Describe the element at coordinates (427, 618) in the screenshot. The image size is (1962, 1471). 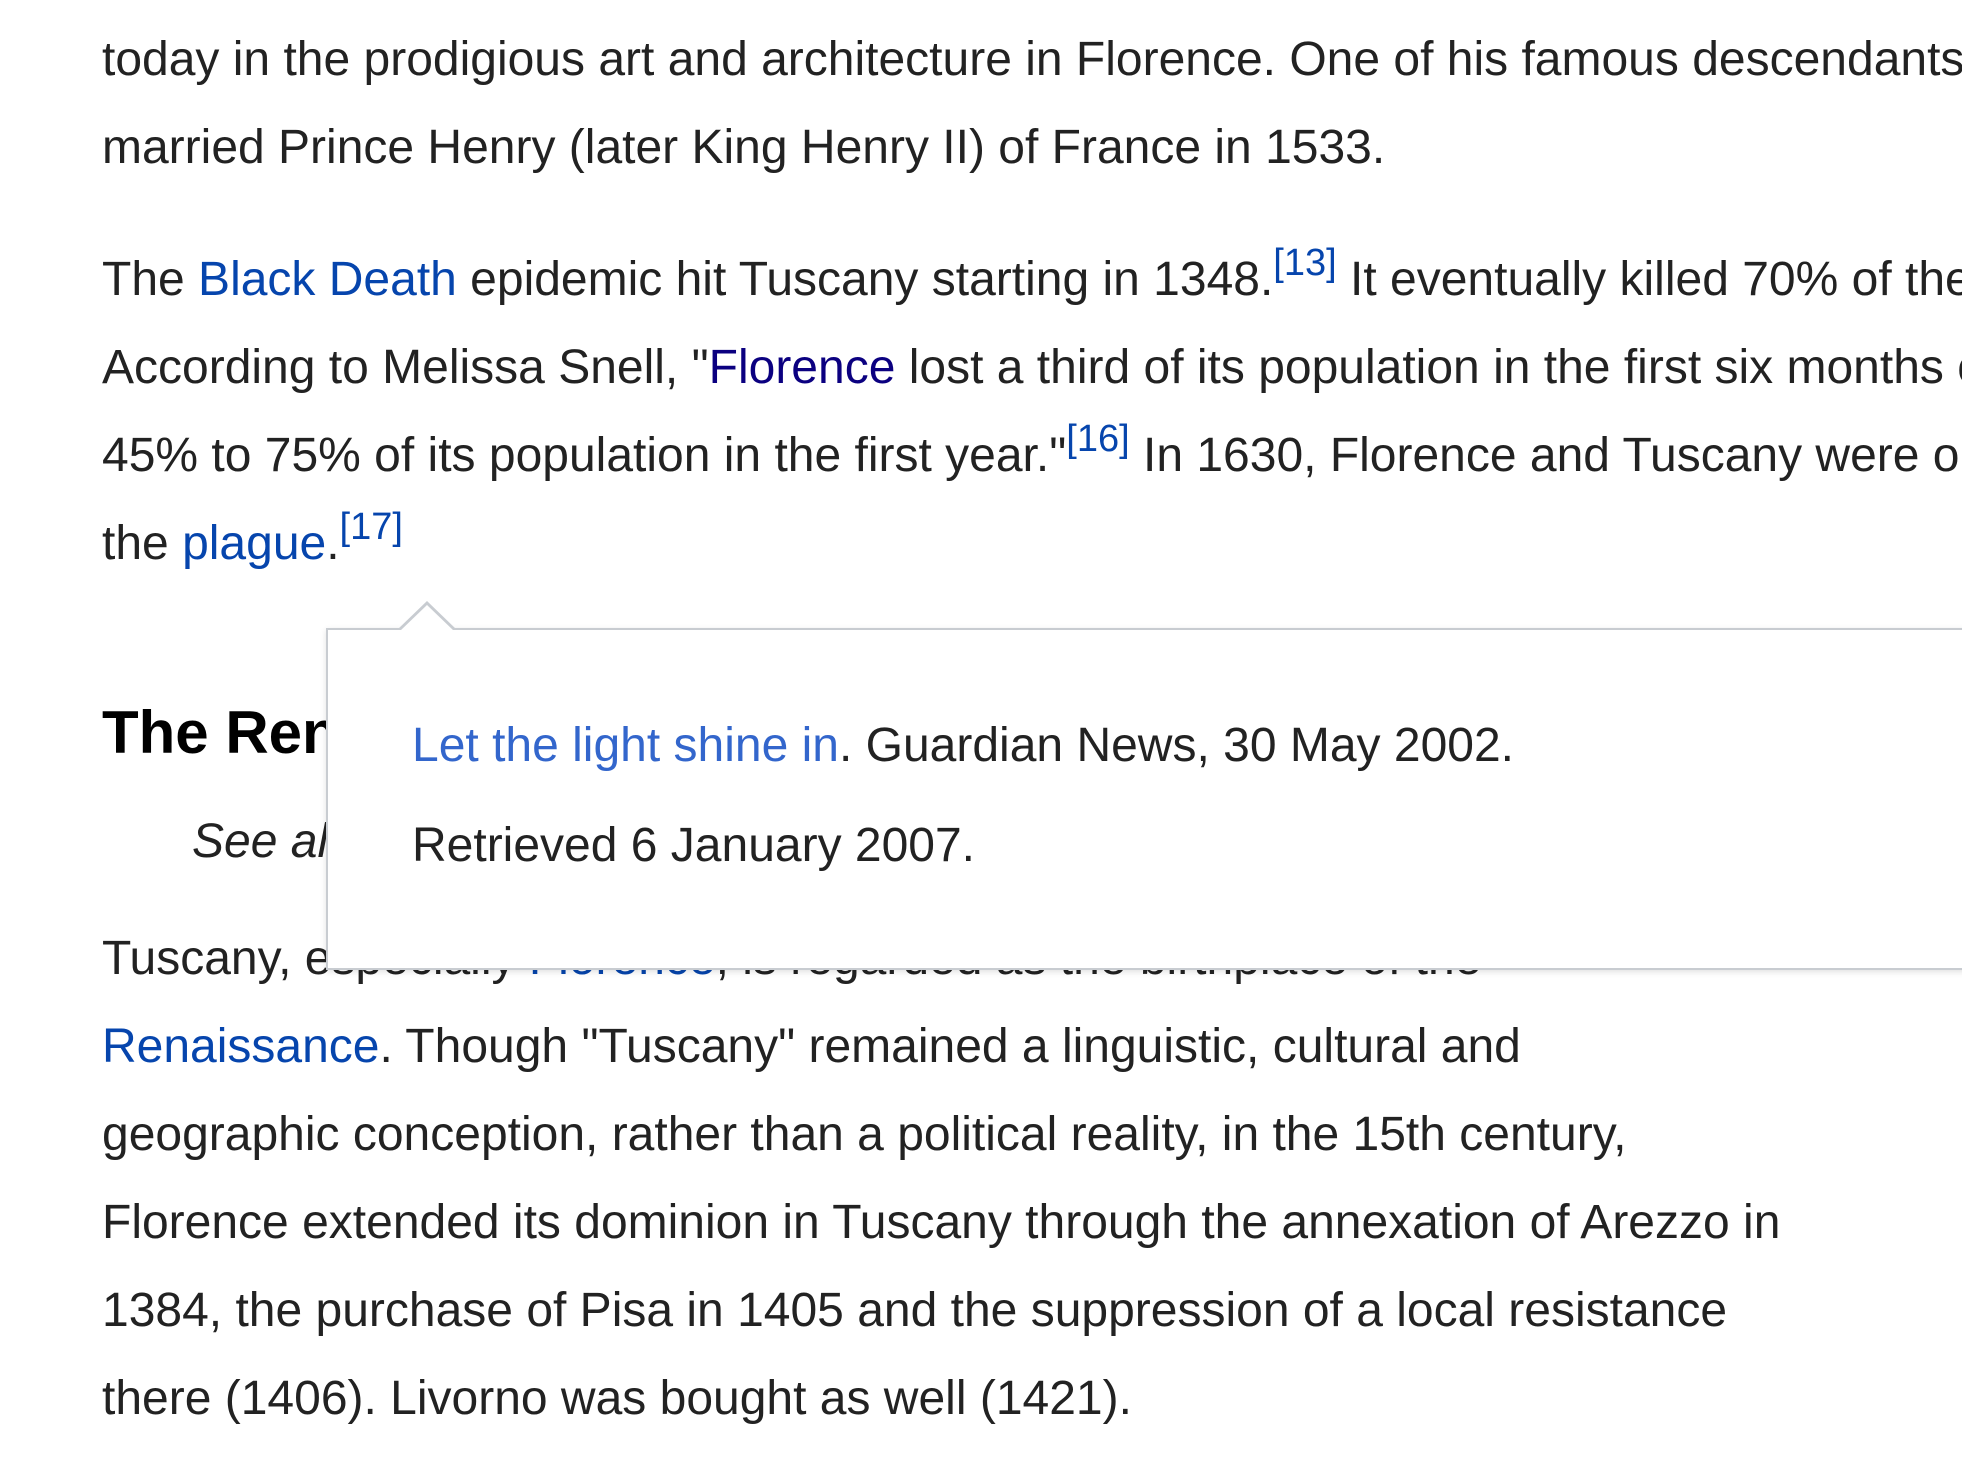
I see `tooltip-arrow-fill` at that location.